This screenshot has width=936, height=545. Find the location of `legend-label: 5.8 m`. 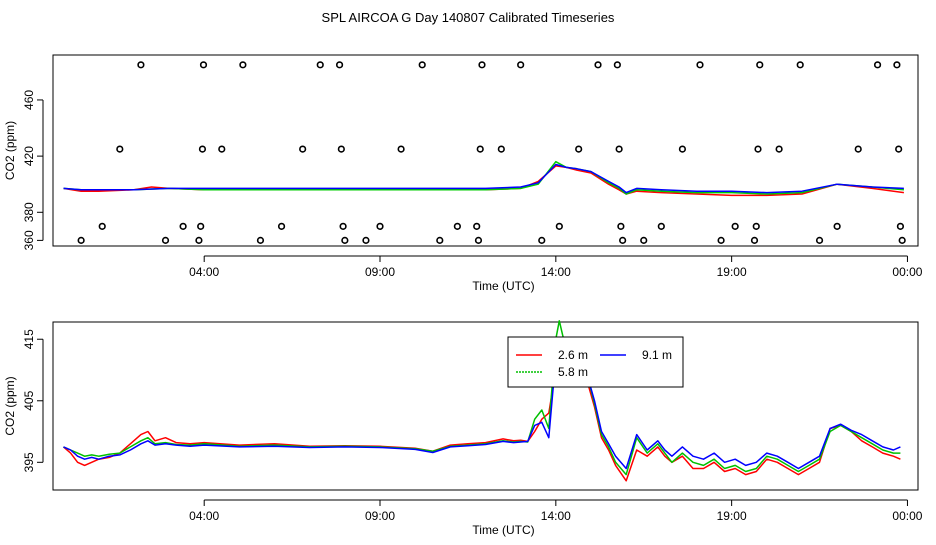

legend-label: 5.8 m is located at coordinates (573, 372).